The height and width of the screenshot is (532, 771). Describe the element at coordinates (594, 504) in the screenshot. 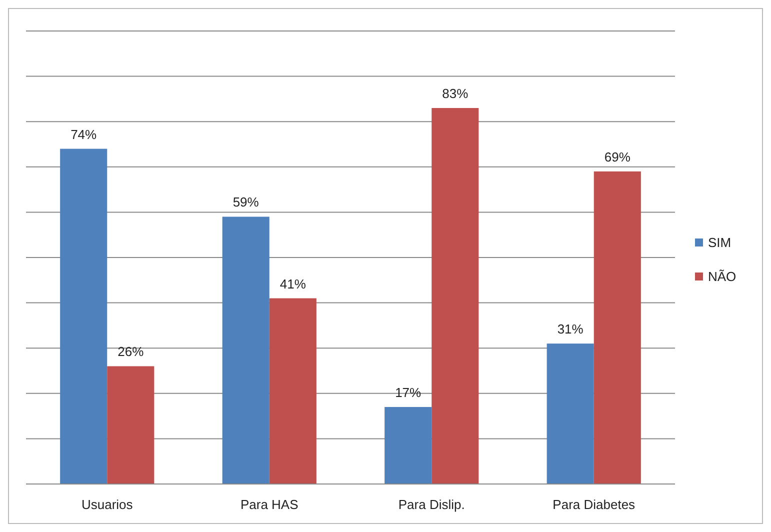

I see `x-tick-label: Para Diabetes` at that location.